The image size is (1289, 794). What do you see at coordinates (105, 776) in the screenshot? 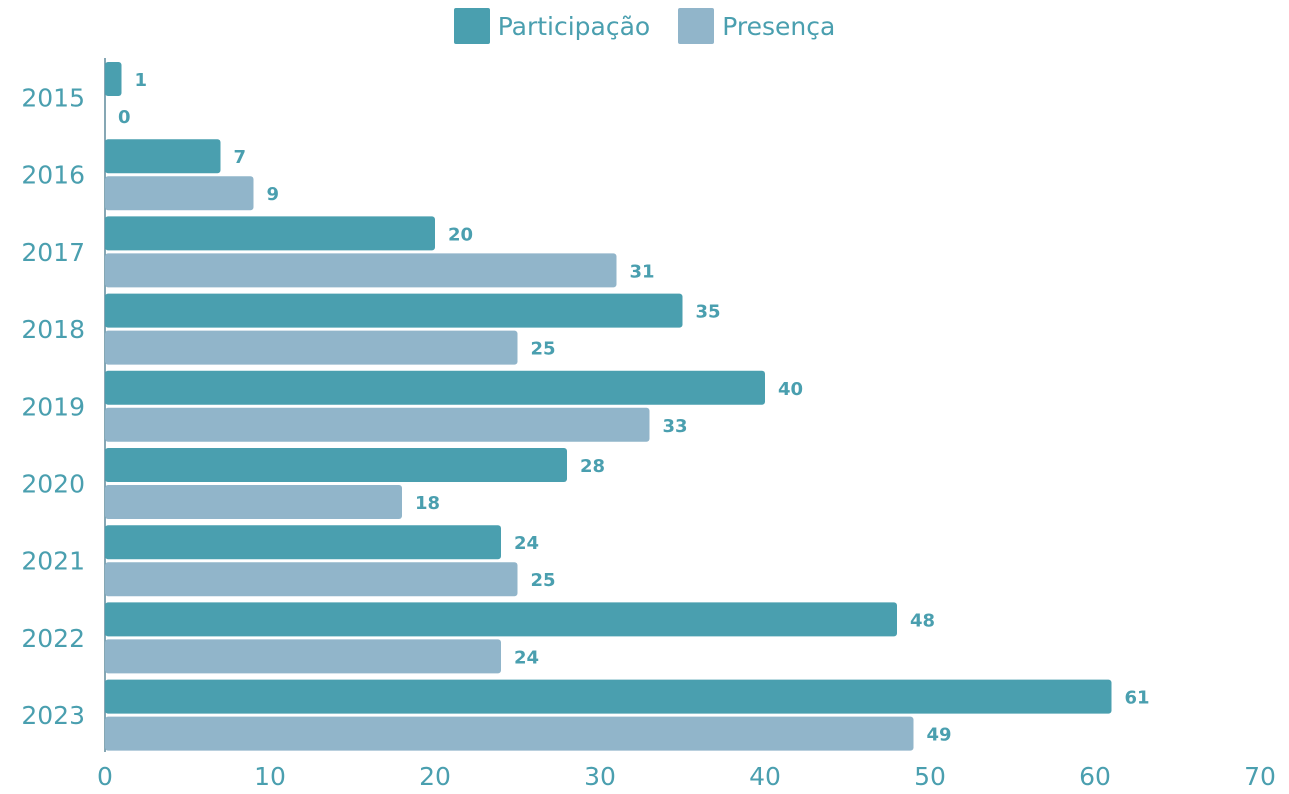
I see `x-tick-label-0: 0` at bounding box center [105, 776].